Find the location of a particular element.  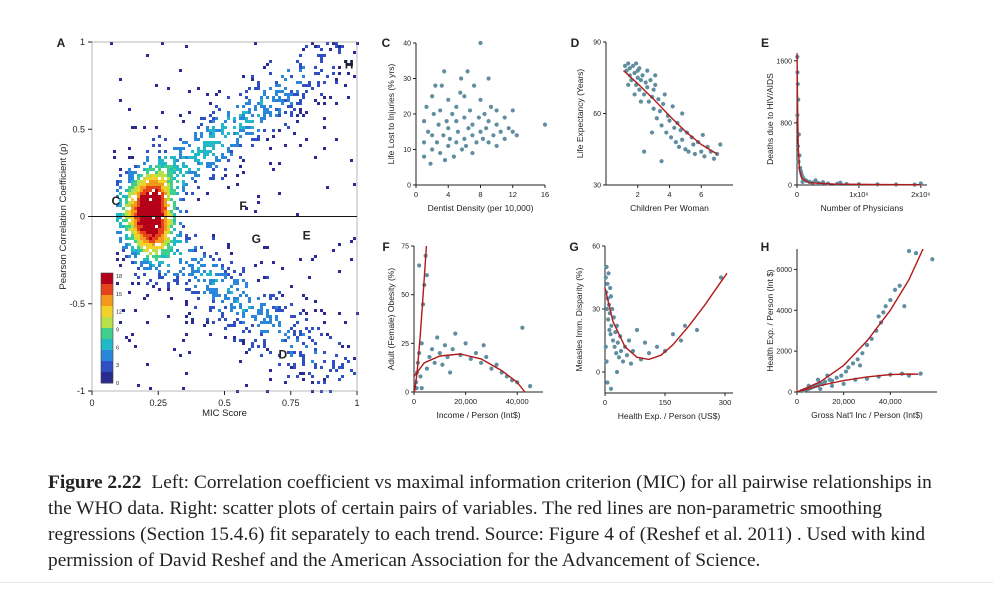

y-axis-label: Deaths due to HIV/AIDS is located at coordinates (770, 119).